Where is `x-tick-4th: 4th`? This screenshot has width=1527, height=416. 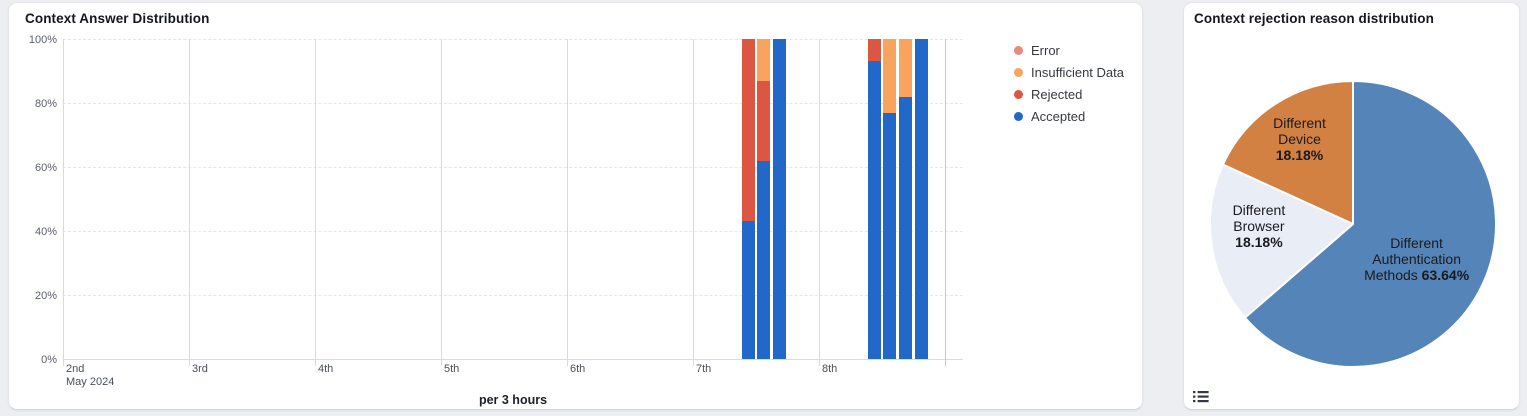
x-tick-4th: 4th is located at coordinates (326, 369).